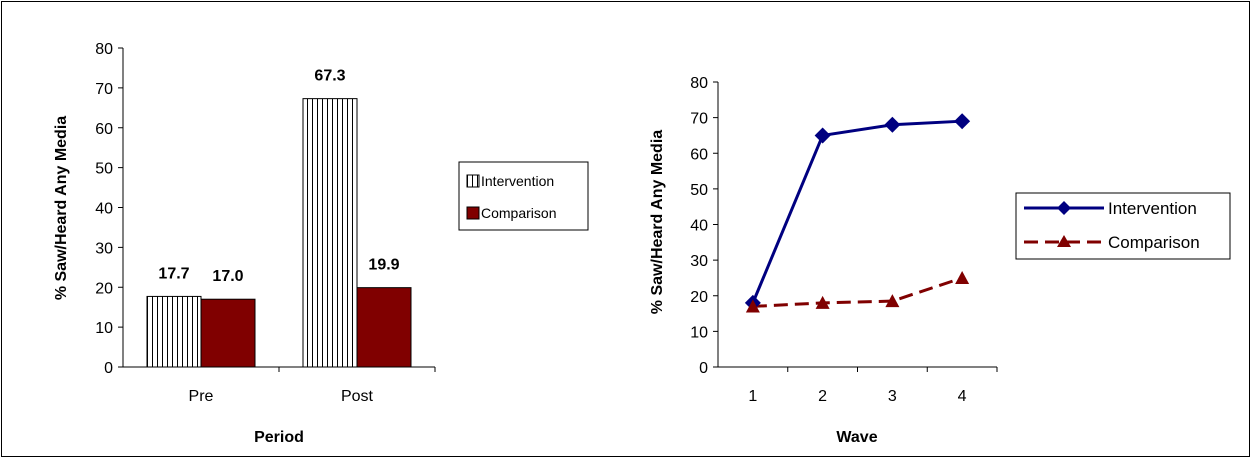 This screenshot has height=460, width=1253. What do you see at coordinates (857, 292) in the screenshot?
I see `line-comparison` at bounding box center [857, 292].